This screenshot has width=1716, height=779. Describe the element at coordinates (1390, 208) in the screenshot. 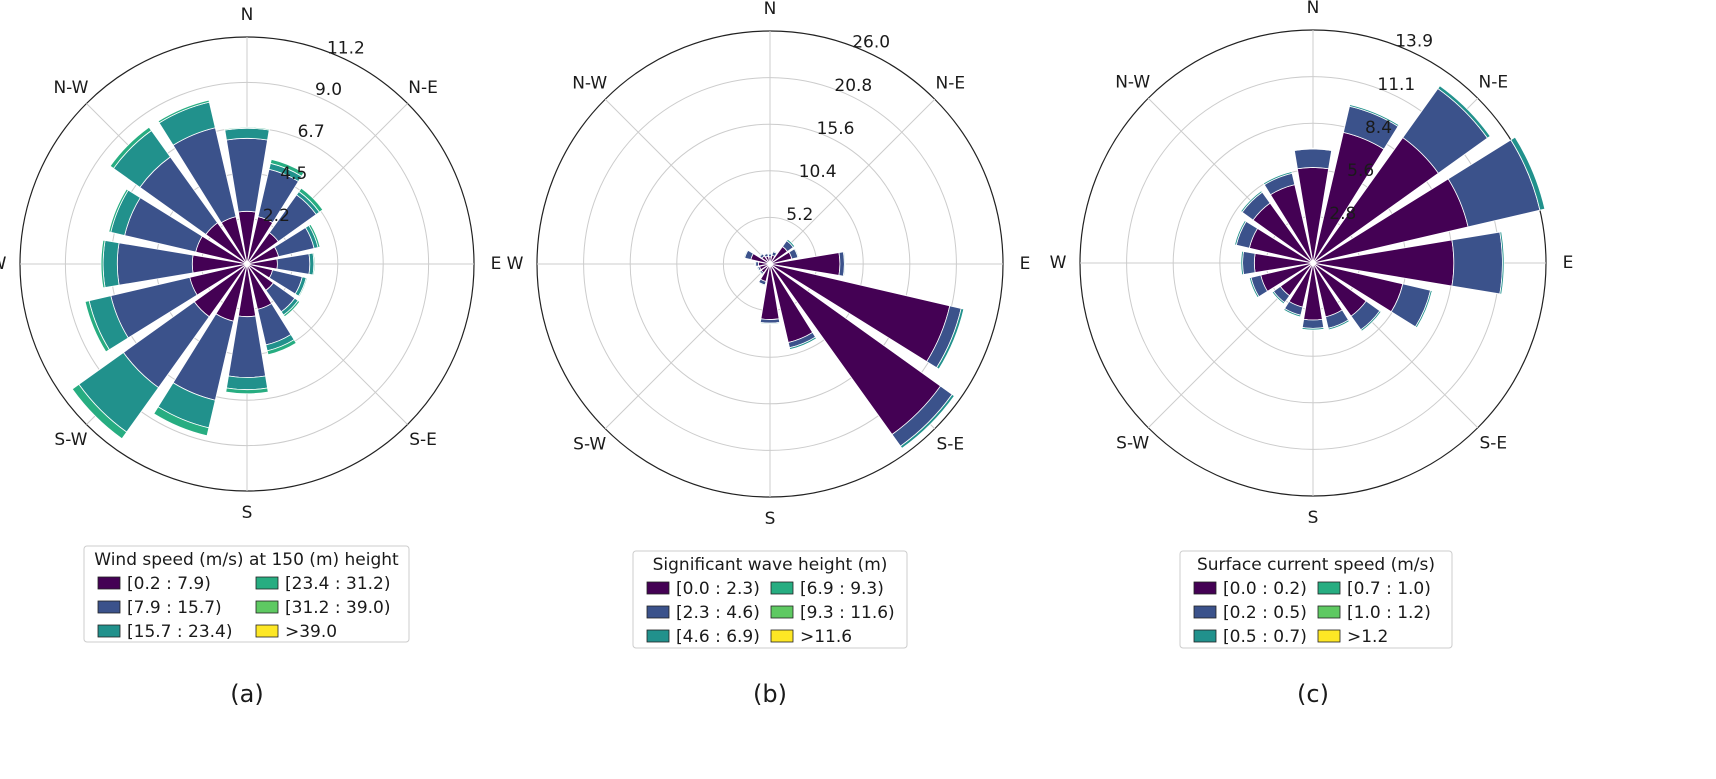

I see `windrose-bars` at that location.